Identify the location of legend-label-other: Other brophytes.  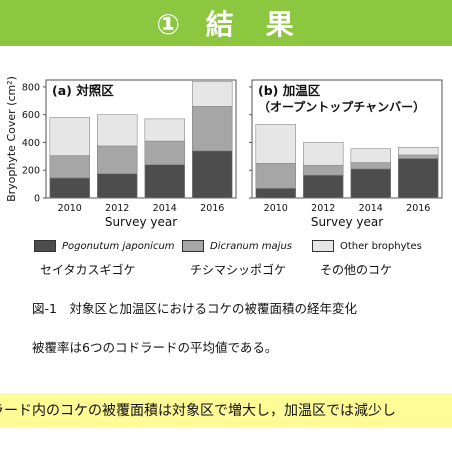
(381, 246).